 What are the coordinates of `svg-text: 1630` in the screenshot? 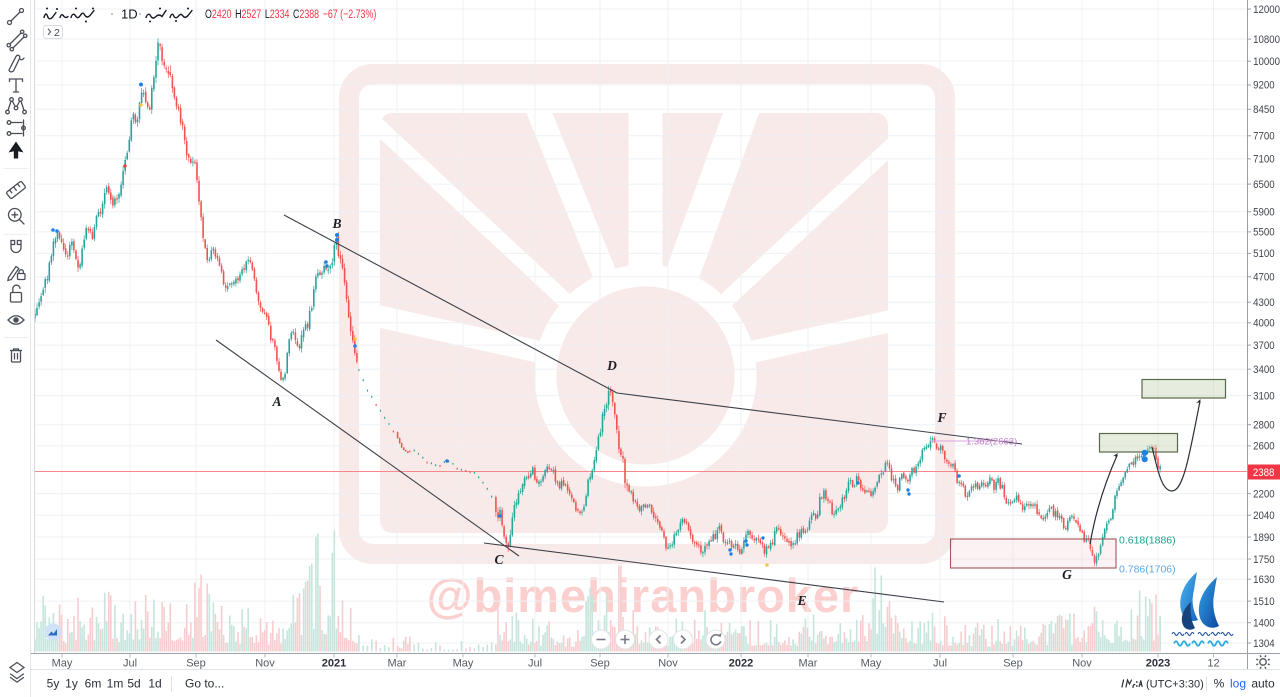 It's located at (1264, 581).